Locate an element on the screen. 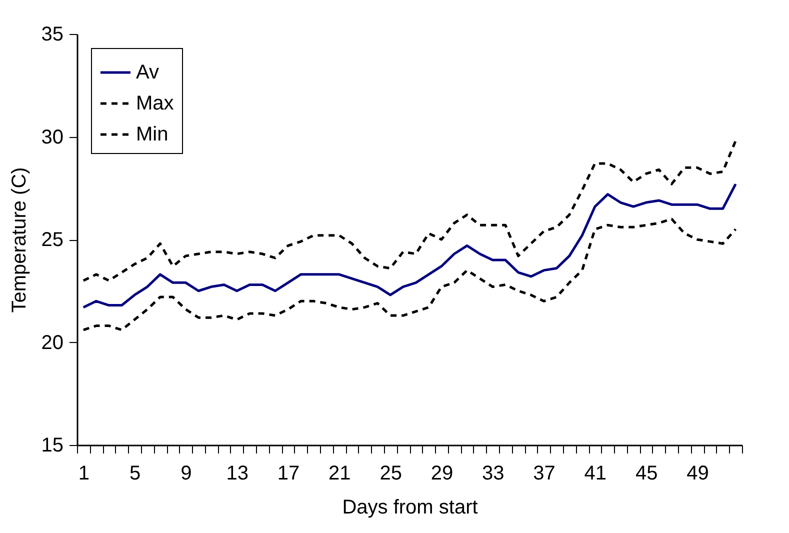 The image size is (789, 533). y-tick-label: 20 is located at coordinates (52, 343).